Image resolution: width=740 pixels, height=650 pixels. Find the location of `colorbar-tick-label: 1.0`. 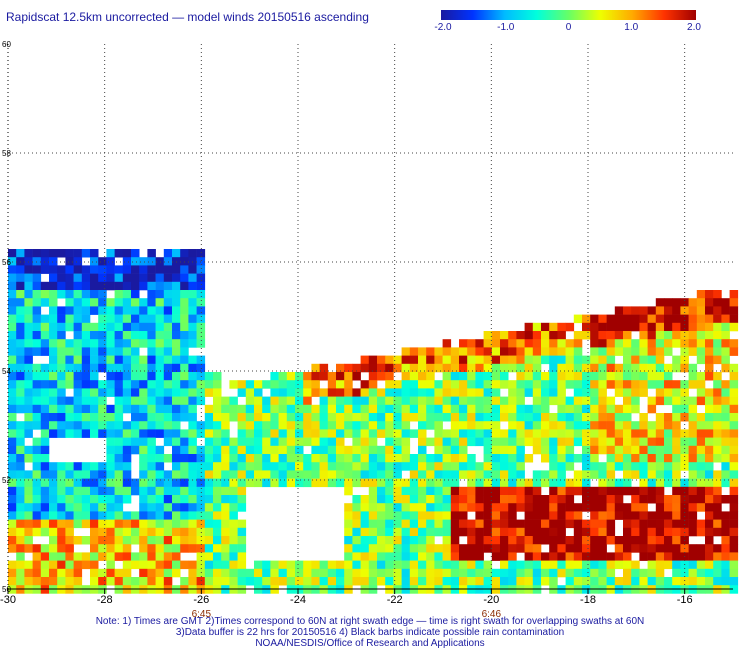

colorbar-tick-label: 1.0 is located at coordinates (631, 27).